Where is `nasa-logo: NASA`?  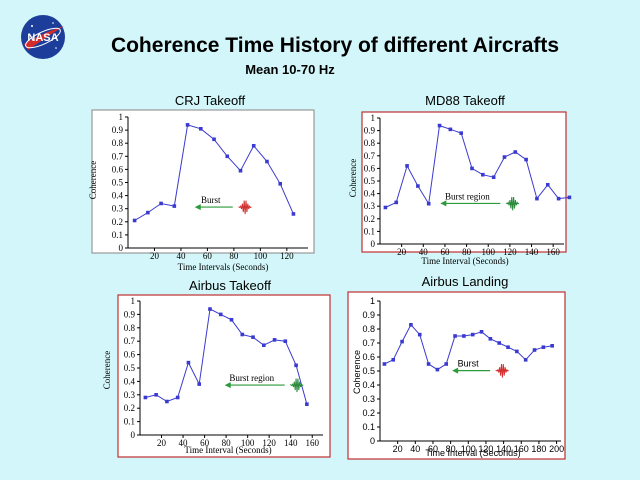 nasa-logo: NASA is located at coordinates (43, 37).